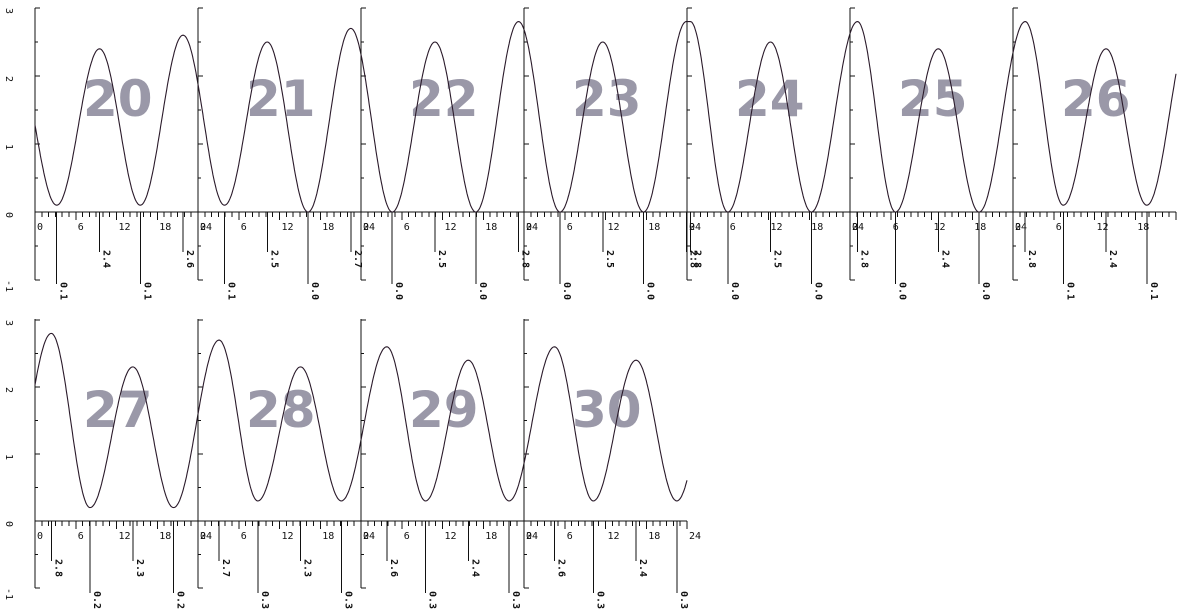 Image resolution: width=1178 pixels, height=613 pixels. Describe the element at coordinates (444, 99) in the screenshot. I see `day-number-label: 22` at that location.